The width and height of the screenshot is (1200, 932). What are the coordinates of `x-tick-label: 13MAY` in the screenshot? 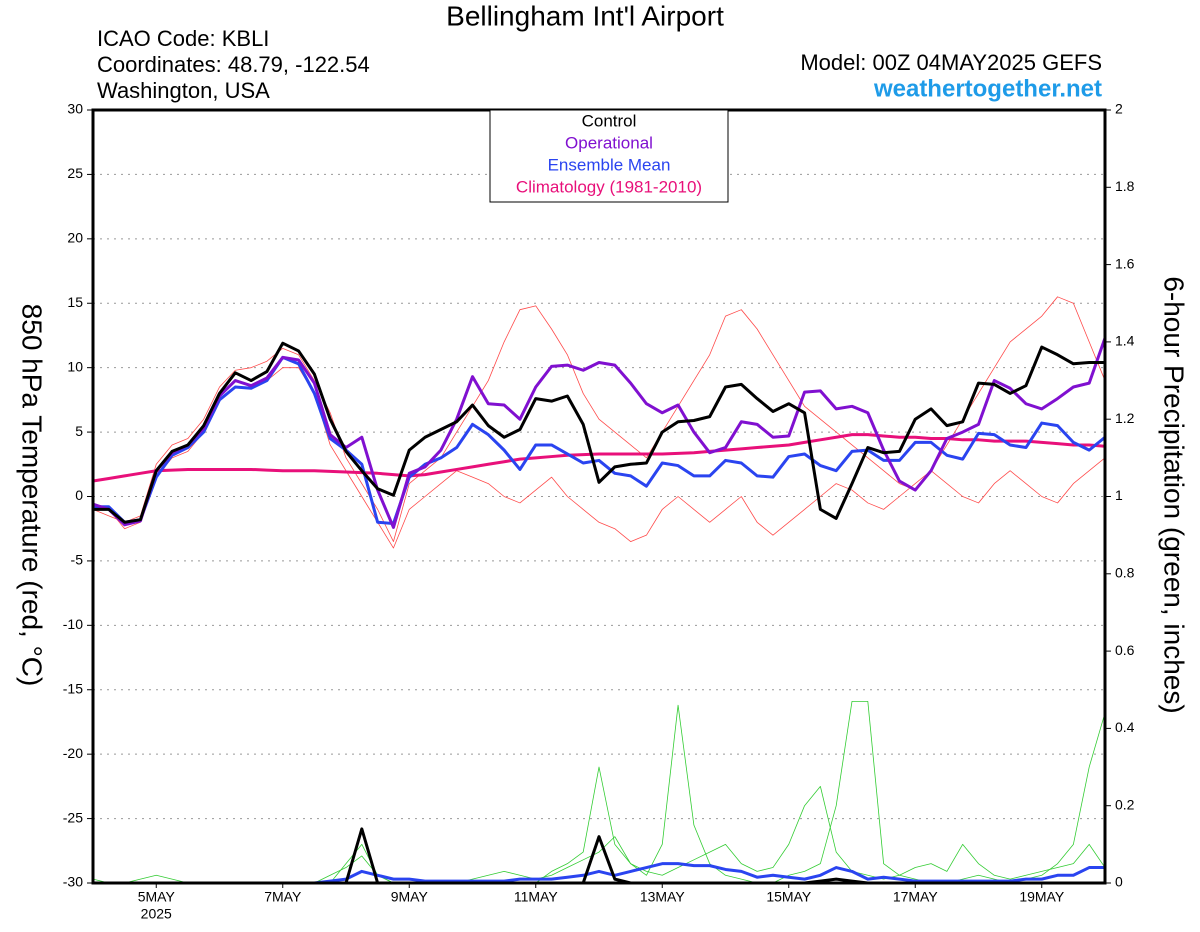 It's located at (663, 897).